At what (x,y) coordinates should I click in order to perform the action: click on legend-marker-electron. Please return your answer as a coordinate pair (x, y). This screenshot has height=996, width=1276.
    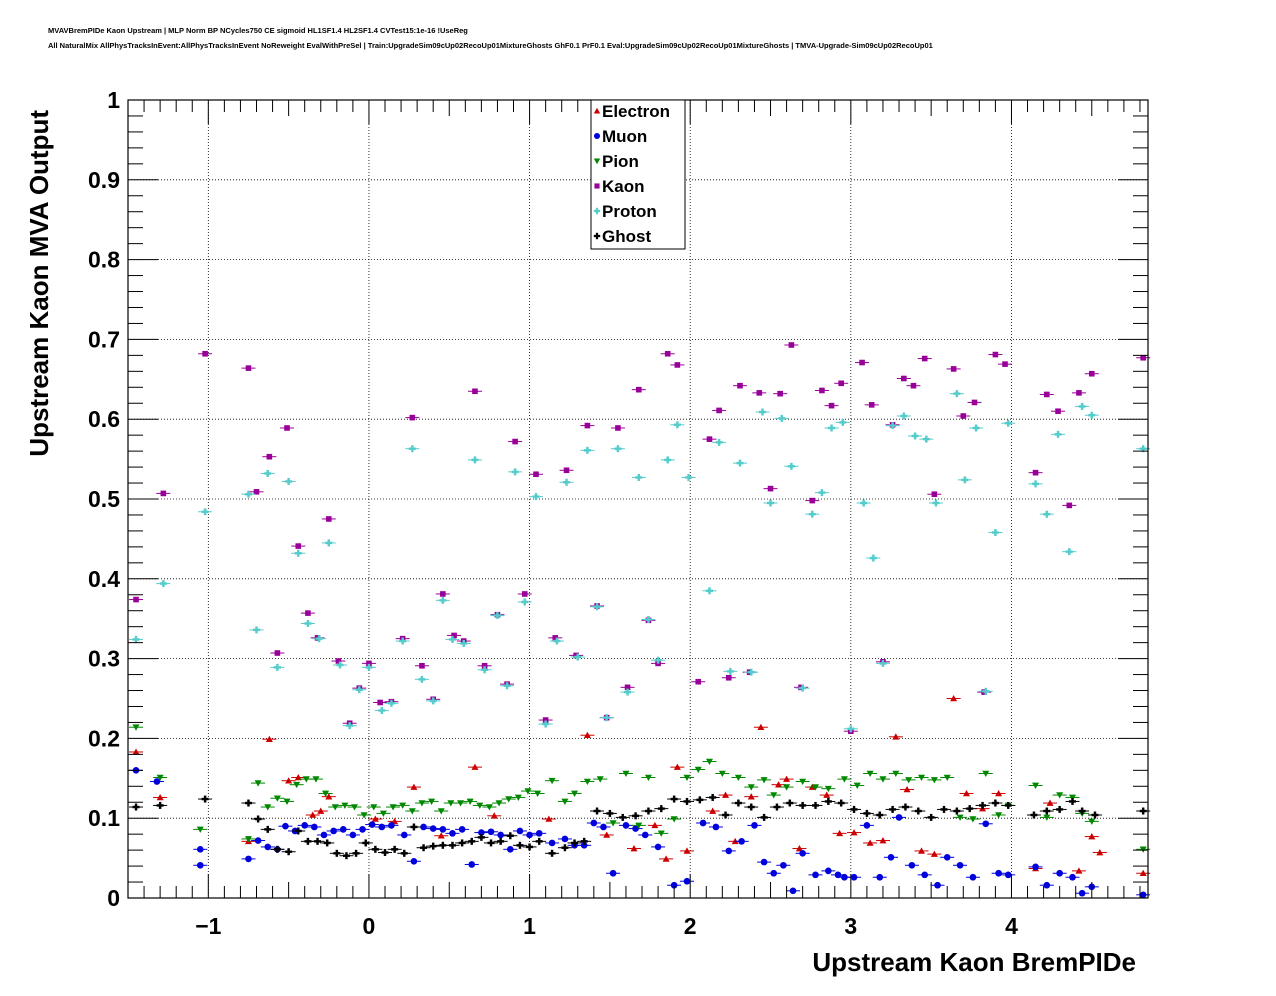
    Looking at the image, I should click on (597, 110).